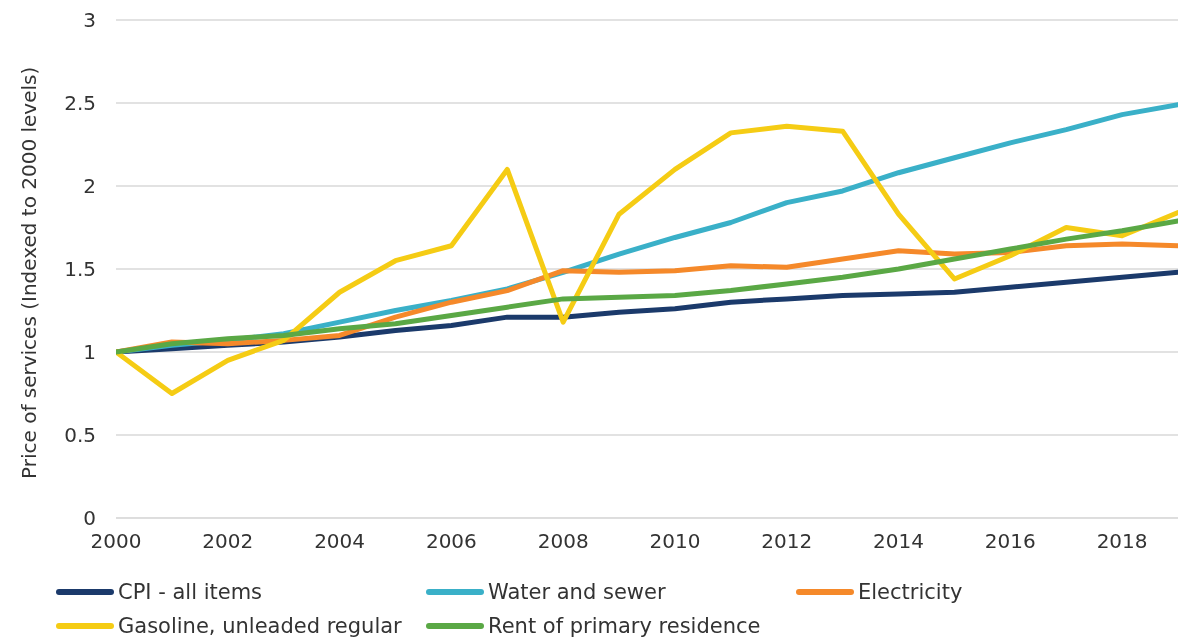  What do you see at coordinates (451, 541) in the screenshot?
I see `x-tick-label: 2006` at bounding box center [451, 541].